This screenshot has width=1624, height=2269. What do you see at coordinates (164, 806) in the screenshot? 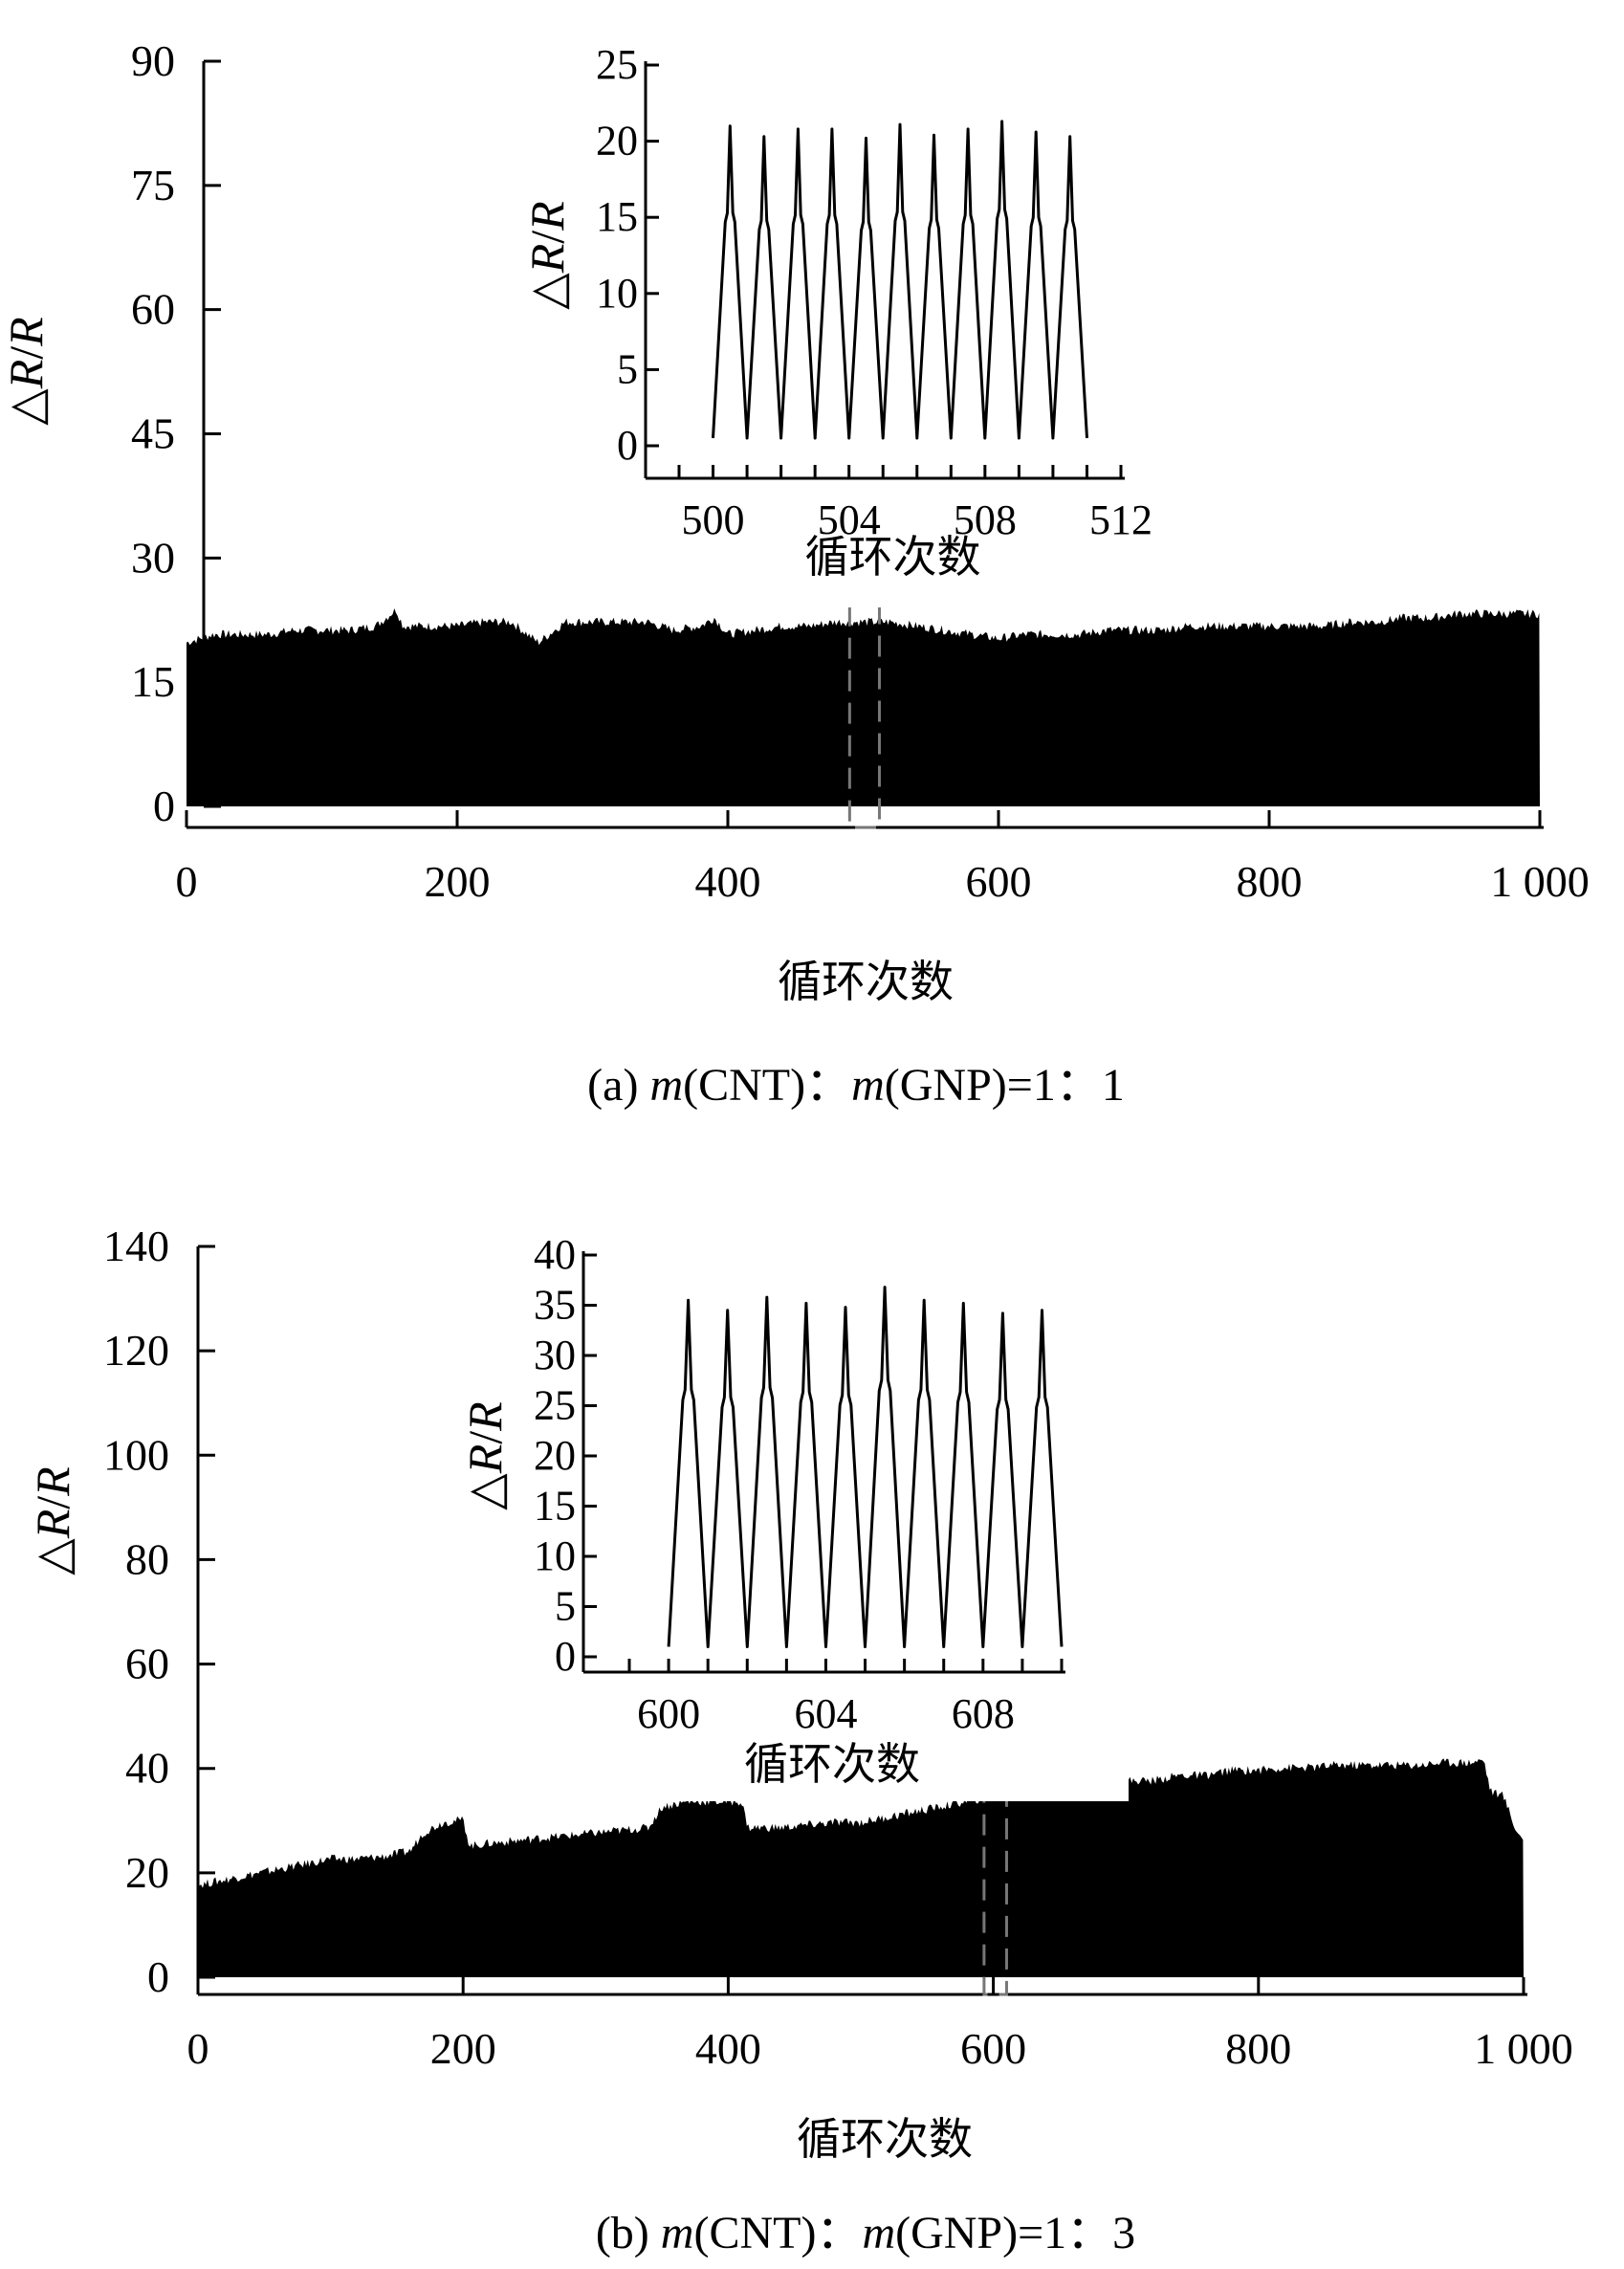
I see `panel-a-y-tick-label: 0` at bounding box center [164, 806].